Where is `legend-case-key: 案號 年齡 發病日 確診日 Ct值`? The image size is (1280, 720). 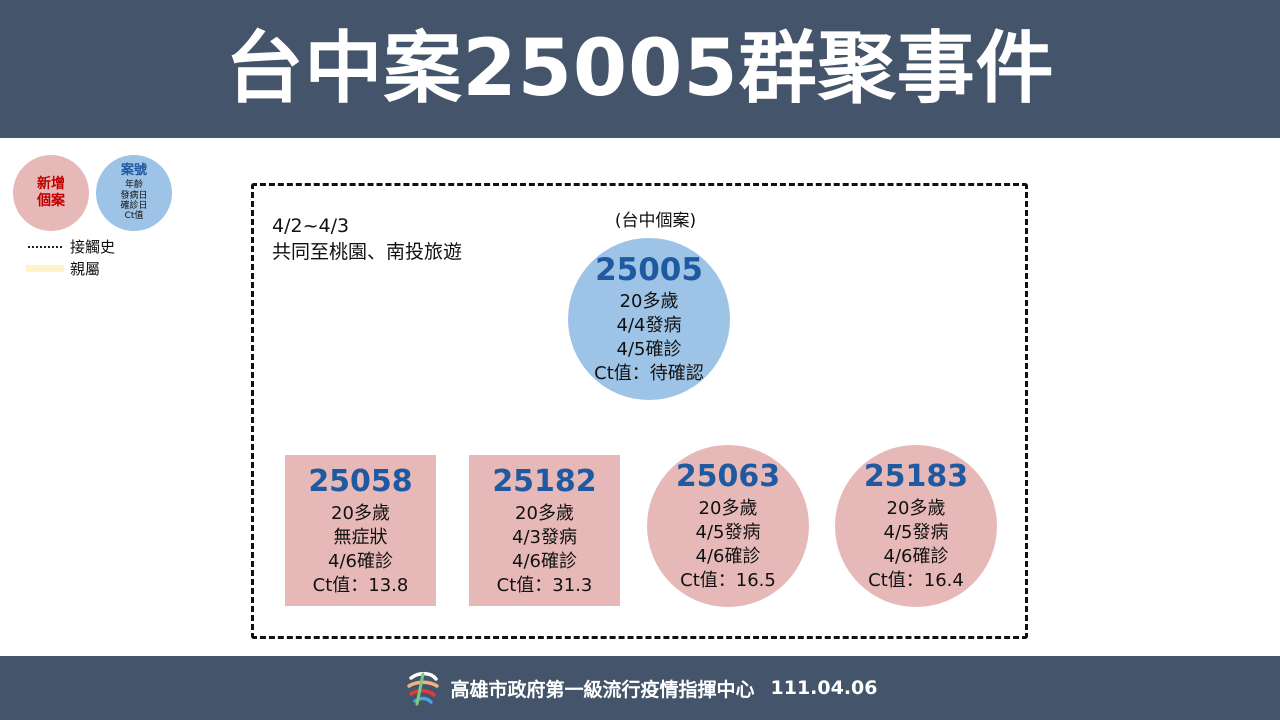 legend-case-key: 案號 年齡 發病日 確診日 Ct值 is located at coordinates (134, 193).